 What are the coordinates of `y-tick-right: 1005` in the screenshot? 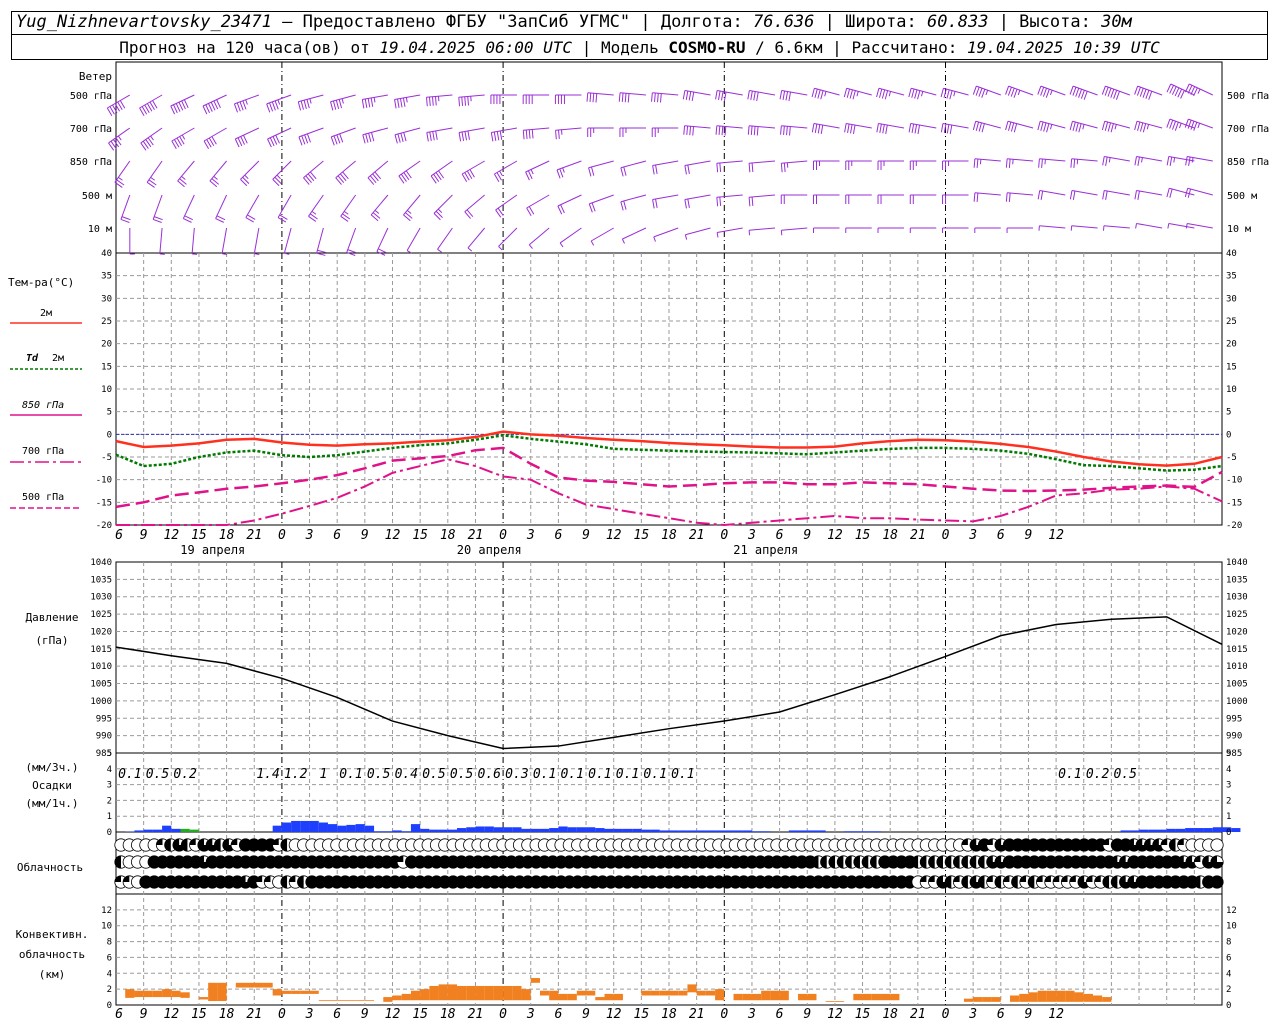 It's located at (1237, 685).